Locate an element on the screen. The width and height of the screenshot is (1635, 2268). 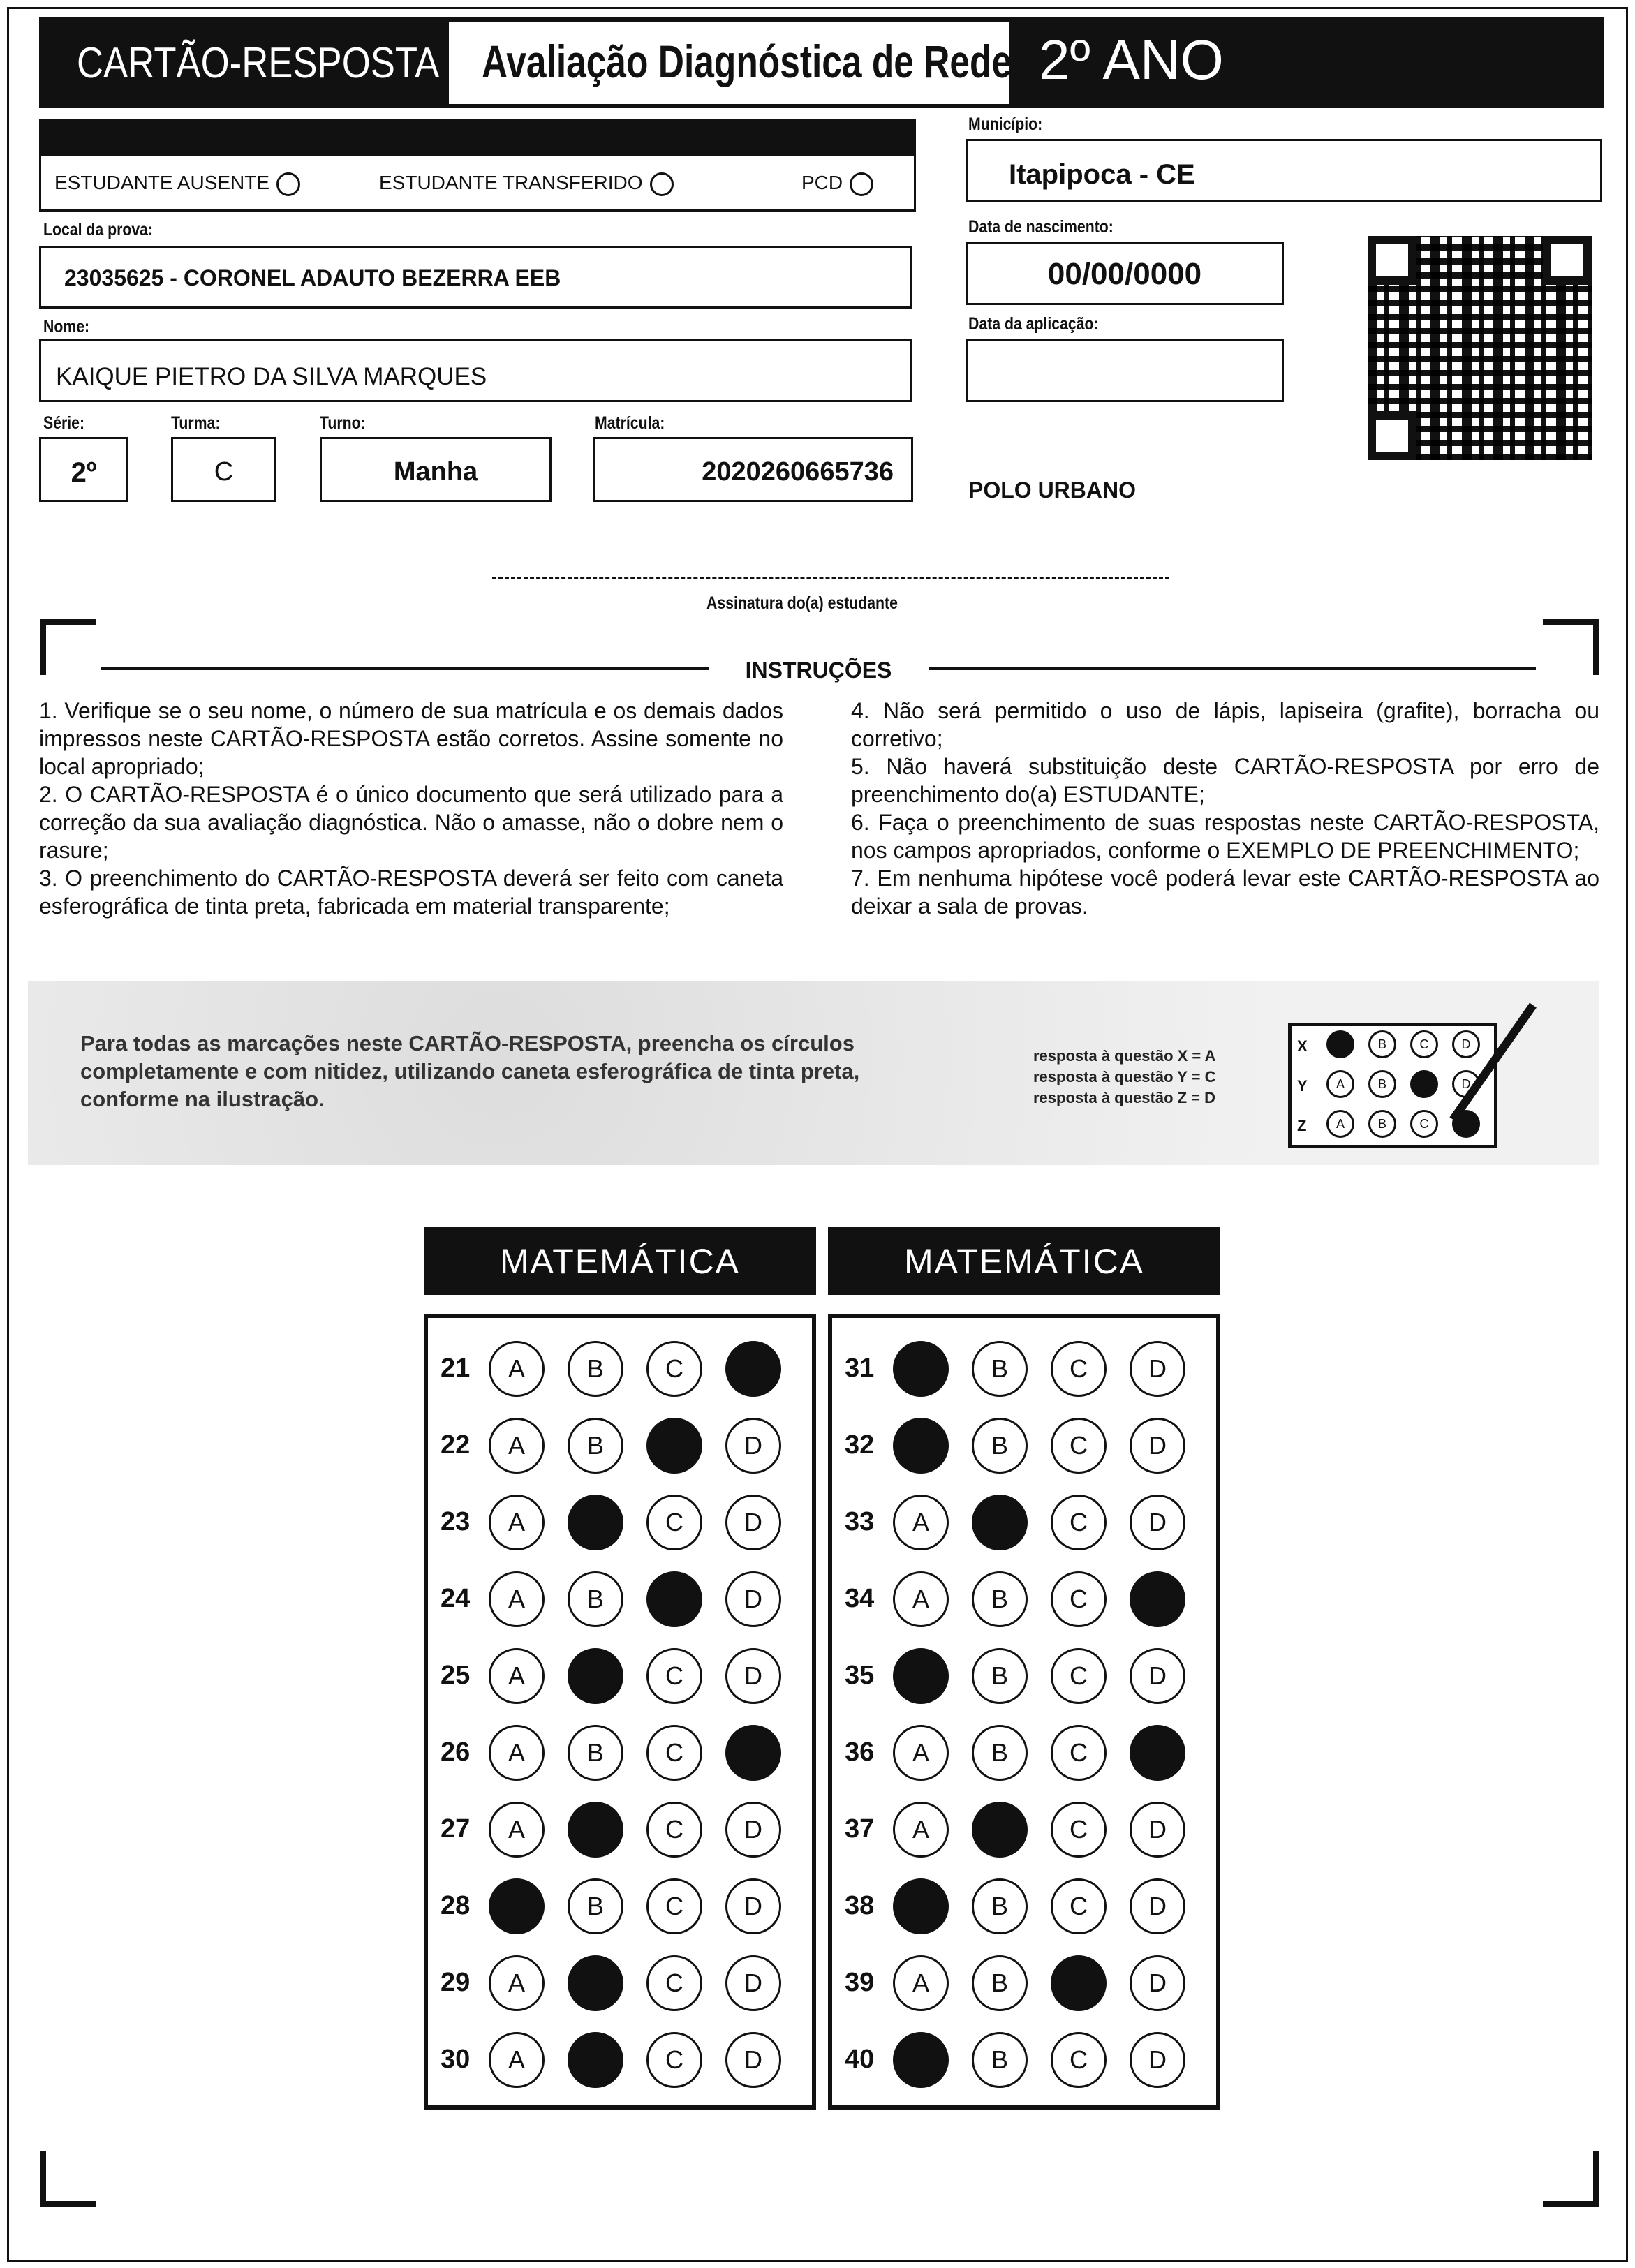
question-number: 33 is located at coordinates (860, 1522).